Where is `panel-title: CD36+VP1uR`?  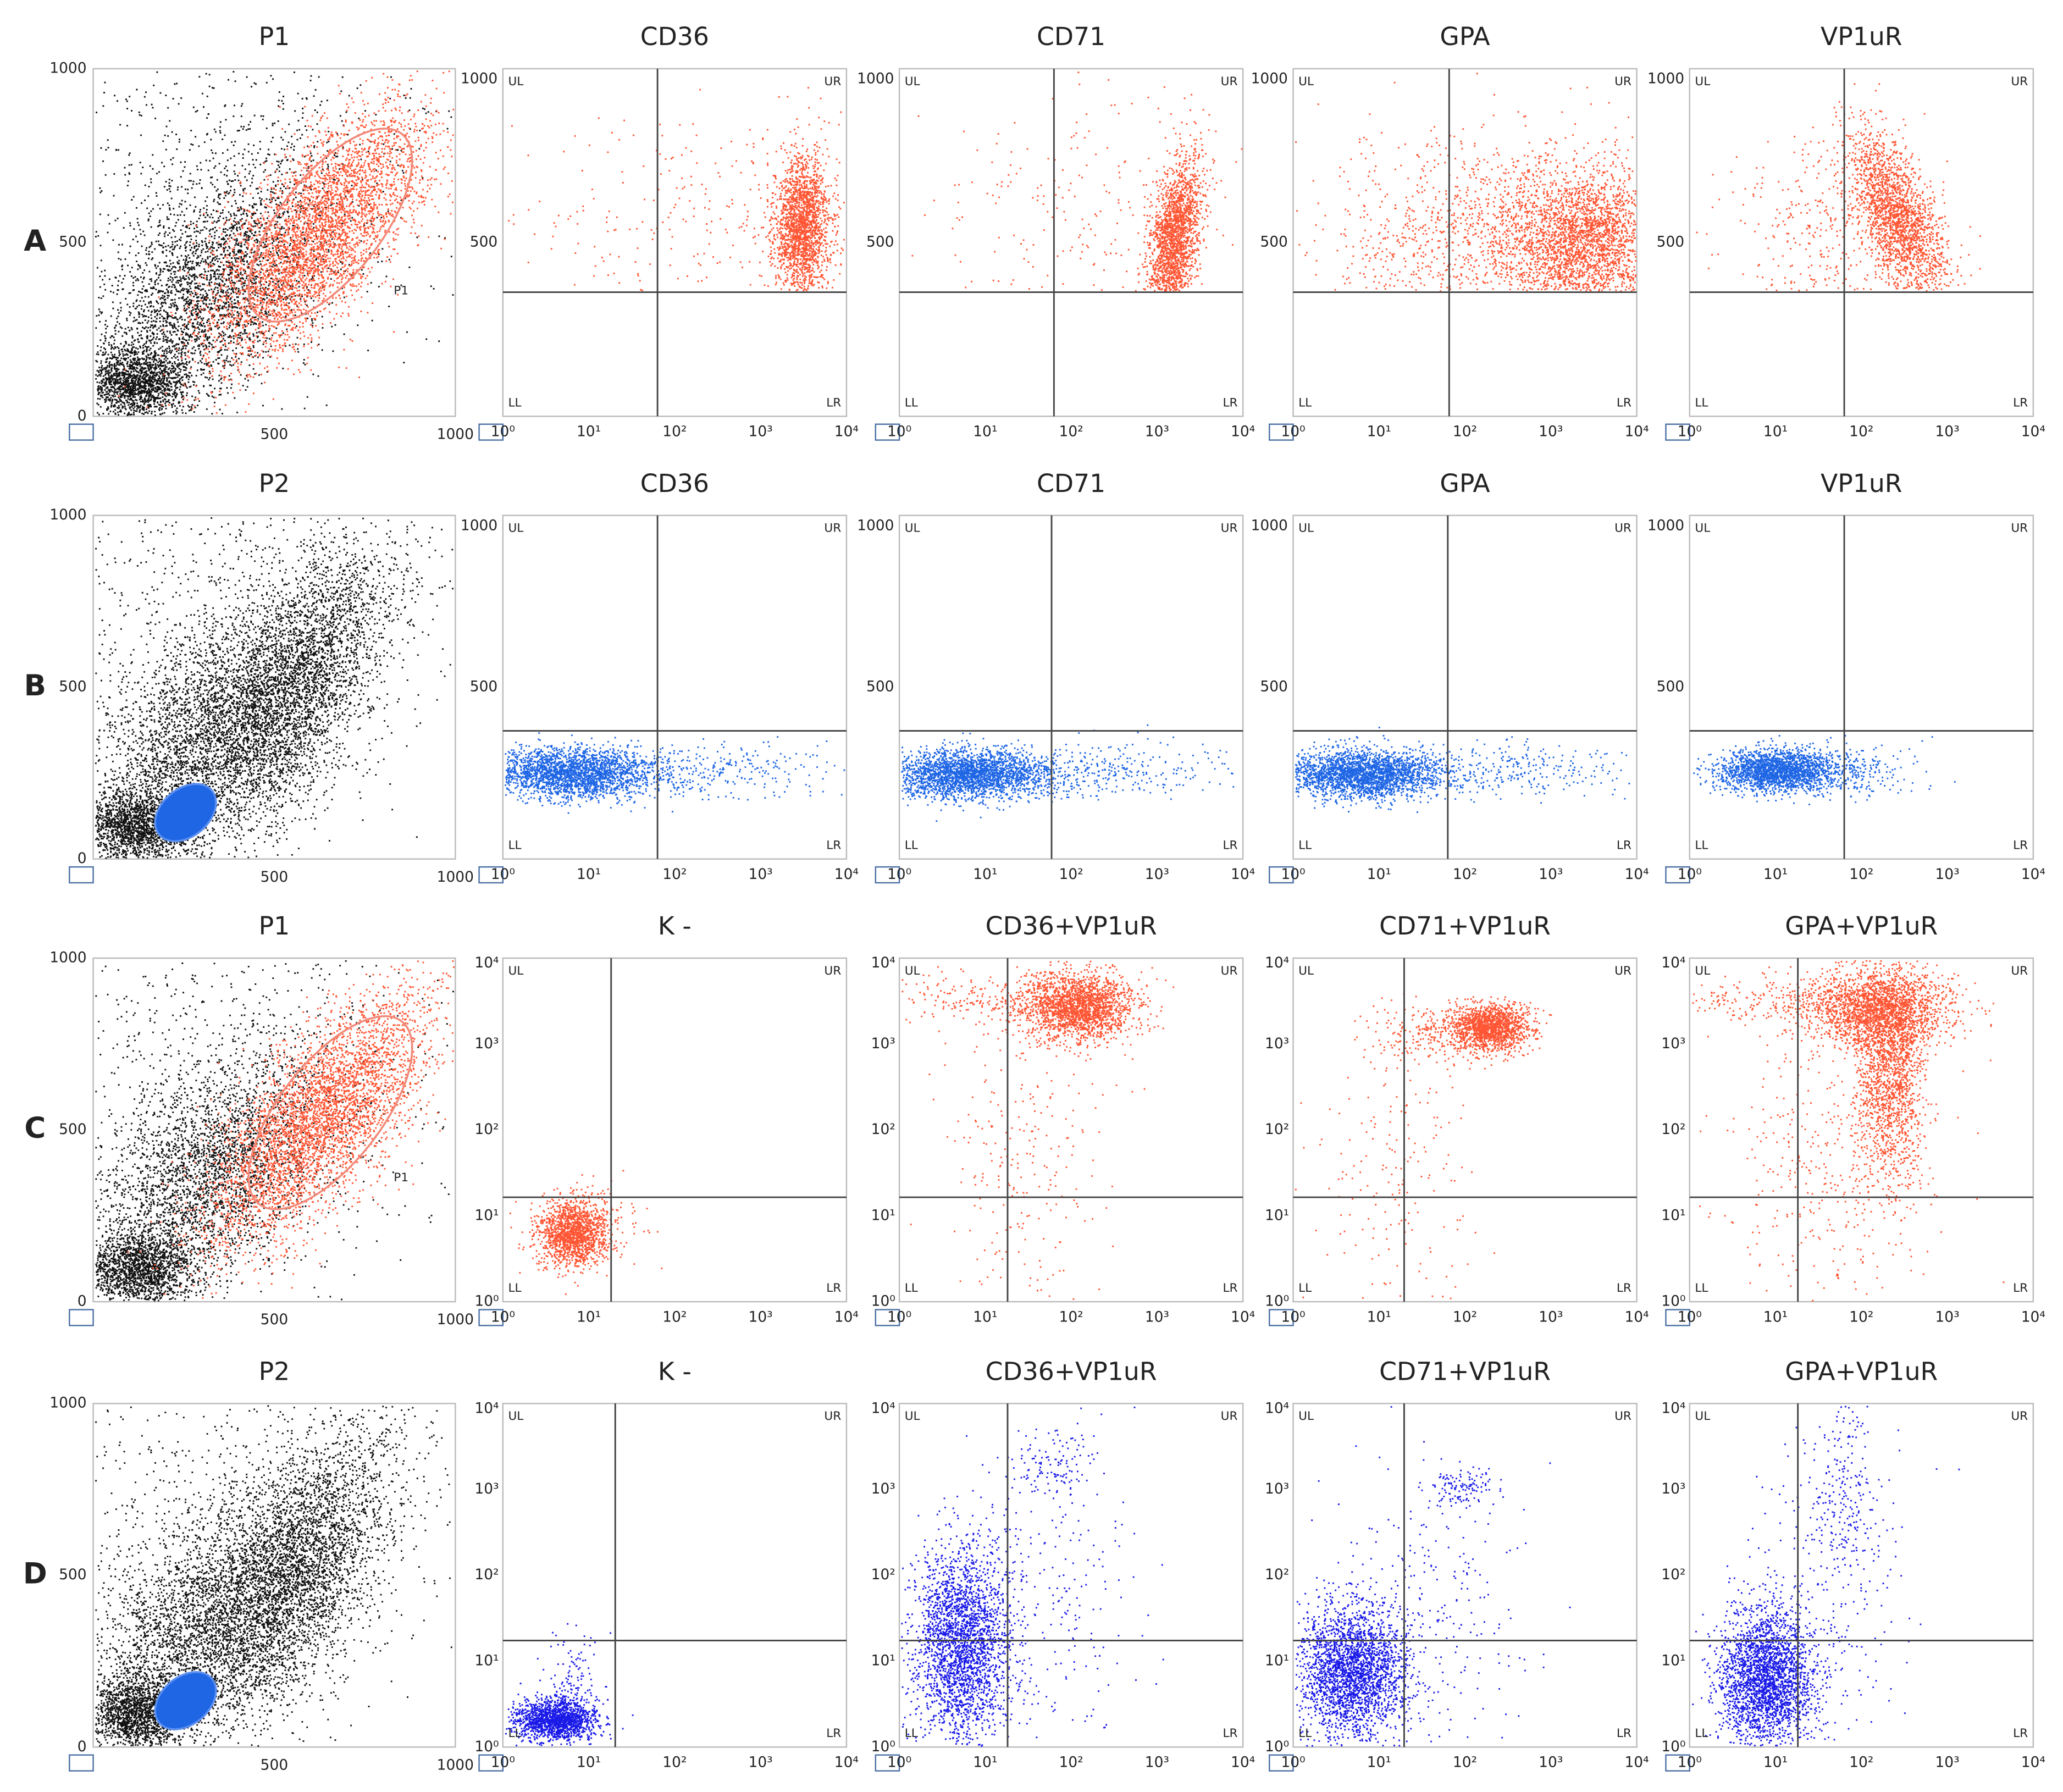
panel-title: CD36+VP1uR is located at coordinates (1071, 926).